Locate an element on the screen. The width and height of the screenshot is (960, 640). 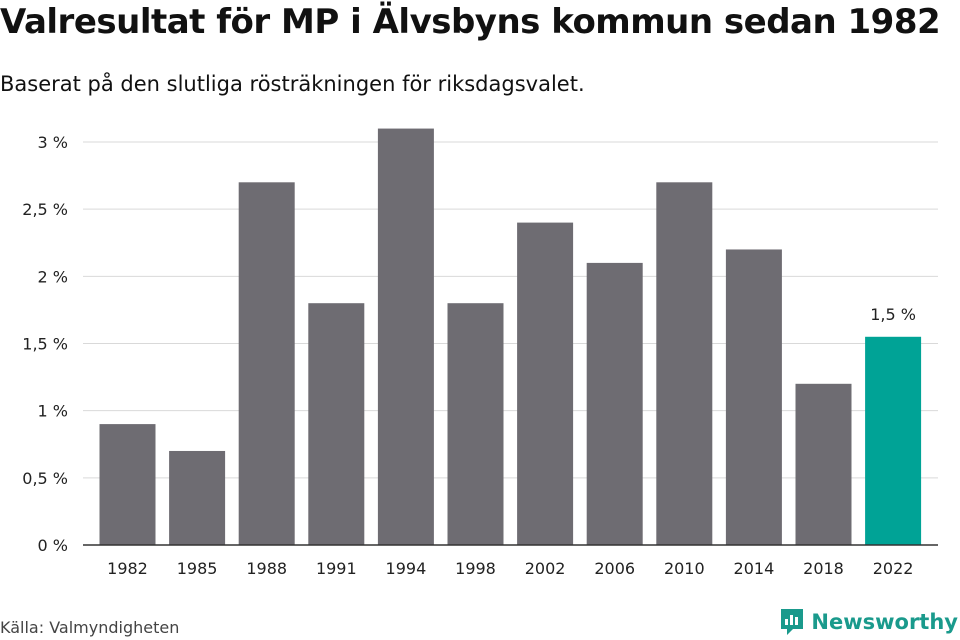
bar-2010 is located at coordinates (684, 364).